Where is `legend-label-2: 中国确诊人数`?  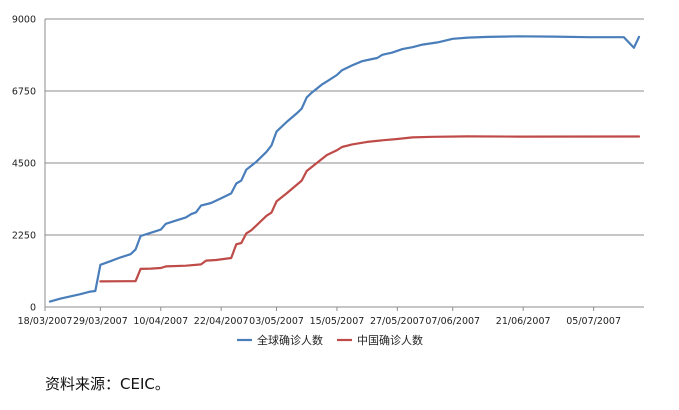 legend-label-2: 中国确诊人数 is located at coordinates (390, 340).